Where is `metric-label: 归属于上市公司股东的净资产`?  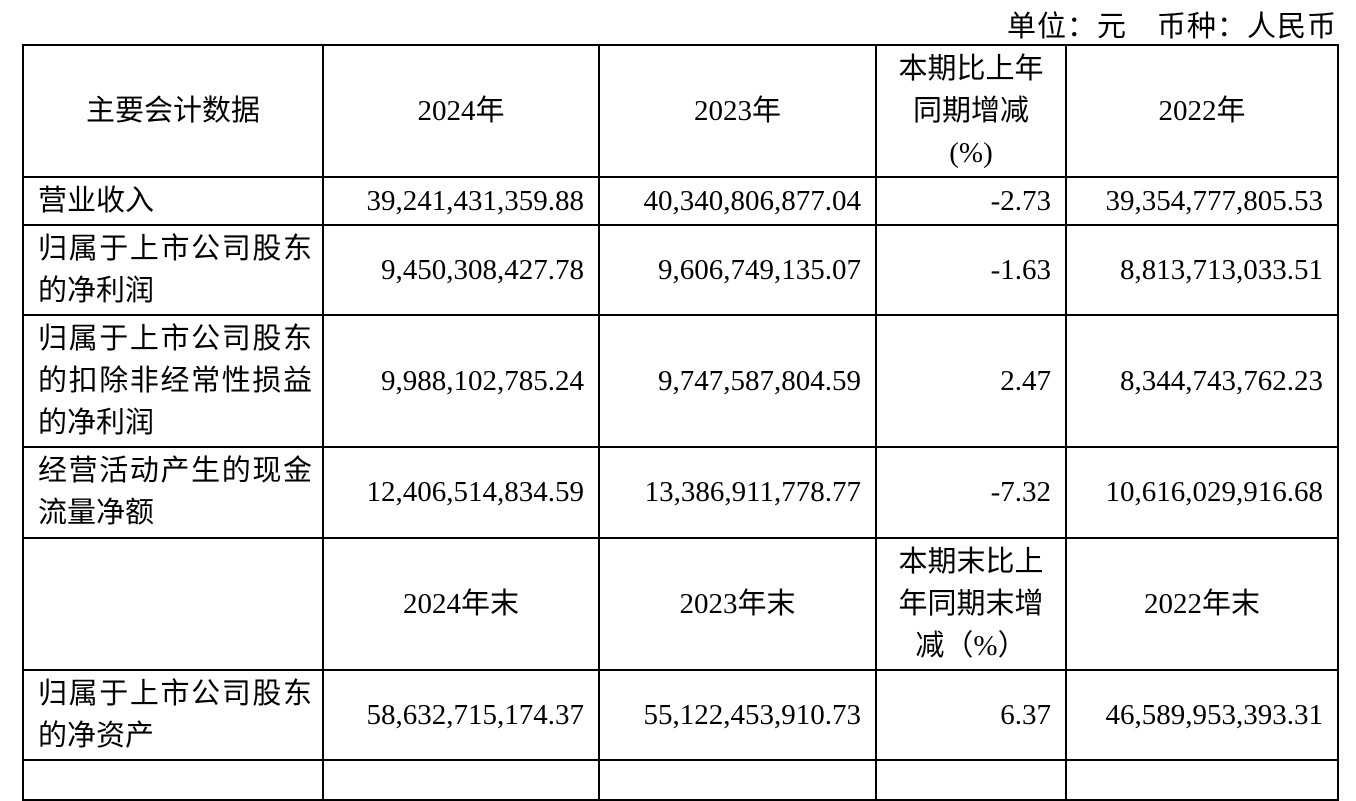 metric-label: 归属于上市公司股东的净资产 is located at coordinates (173, 714).